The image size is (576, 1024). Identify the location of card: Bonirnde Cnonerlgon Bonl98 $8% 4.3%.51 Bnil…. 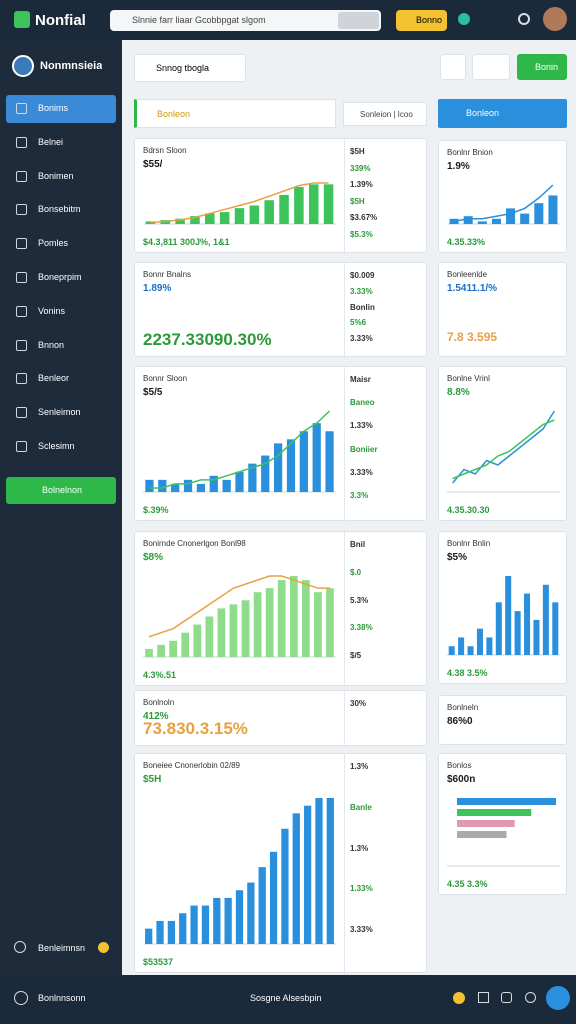
(280, 609).